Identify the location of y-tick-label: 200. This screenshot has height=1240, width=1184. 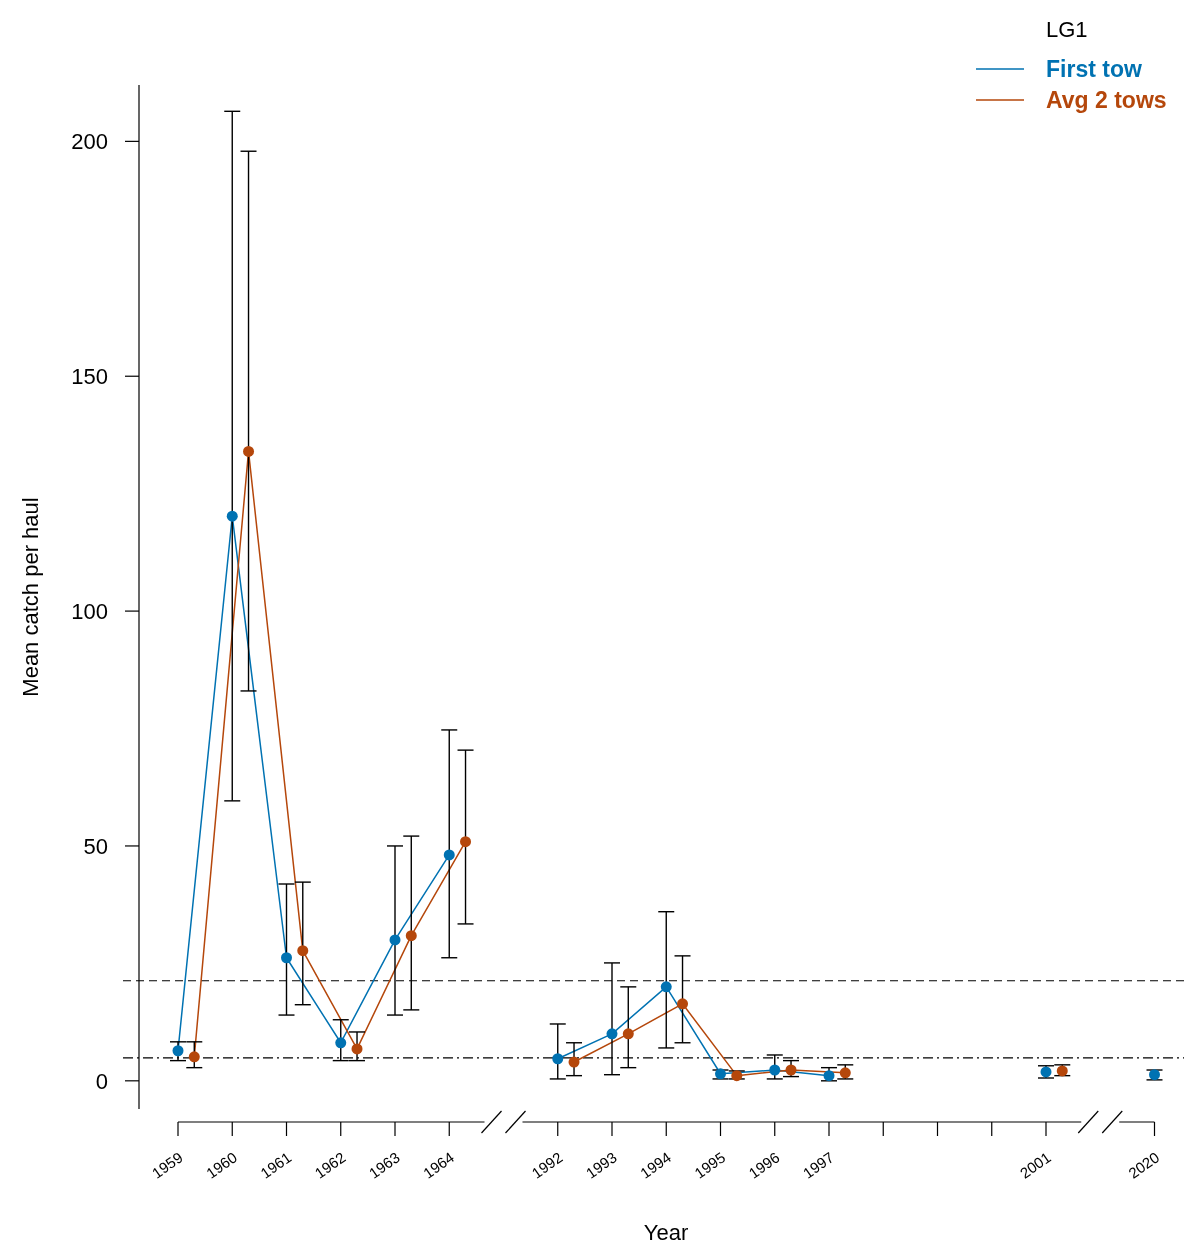
(89, 142).